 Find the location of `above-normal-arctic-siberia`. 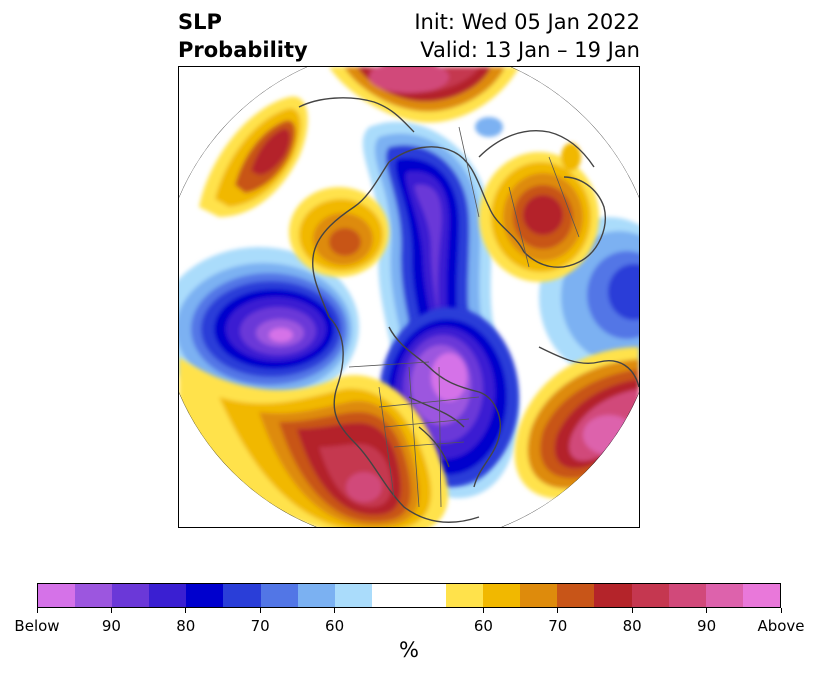

above-normal-arctic-siberia is located at coordinates (424, 95).